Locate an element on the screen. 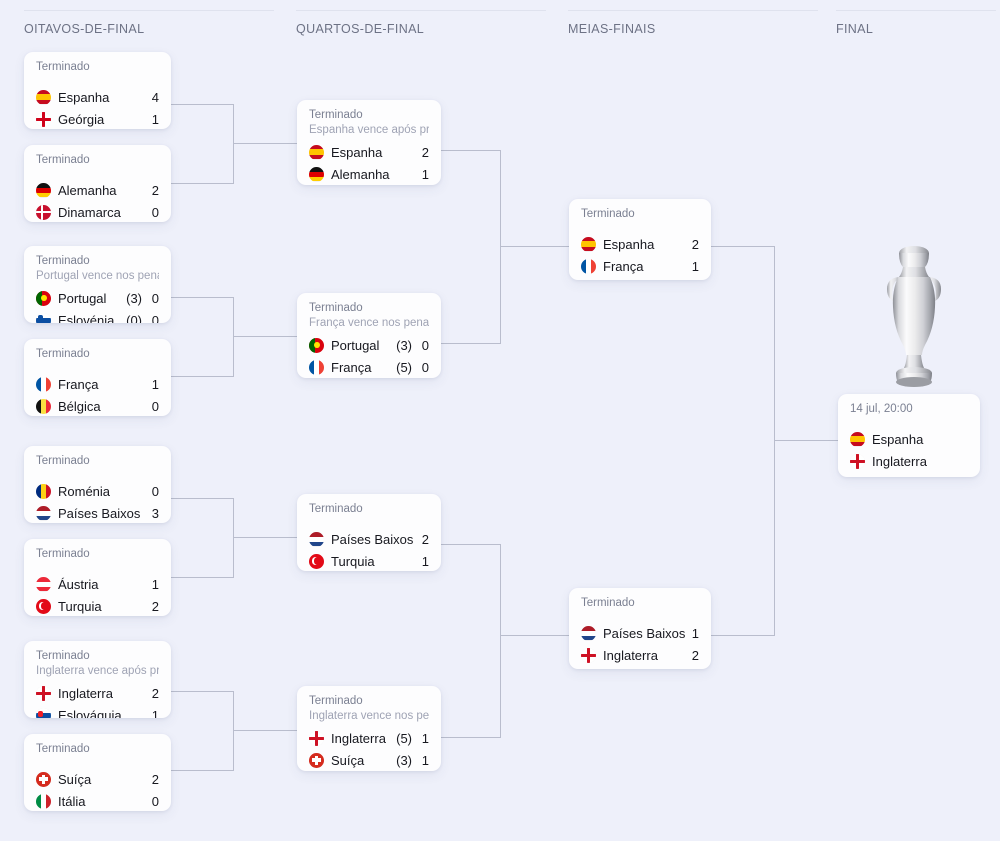  match-card-sf-1: Terminado Espanha 2 França 1 is located at coordinates (640, 239).